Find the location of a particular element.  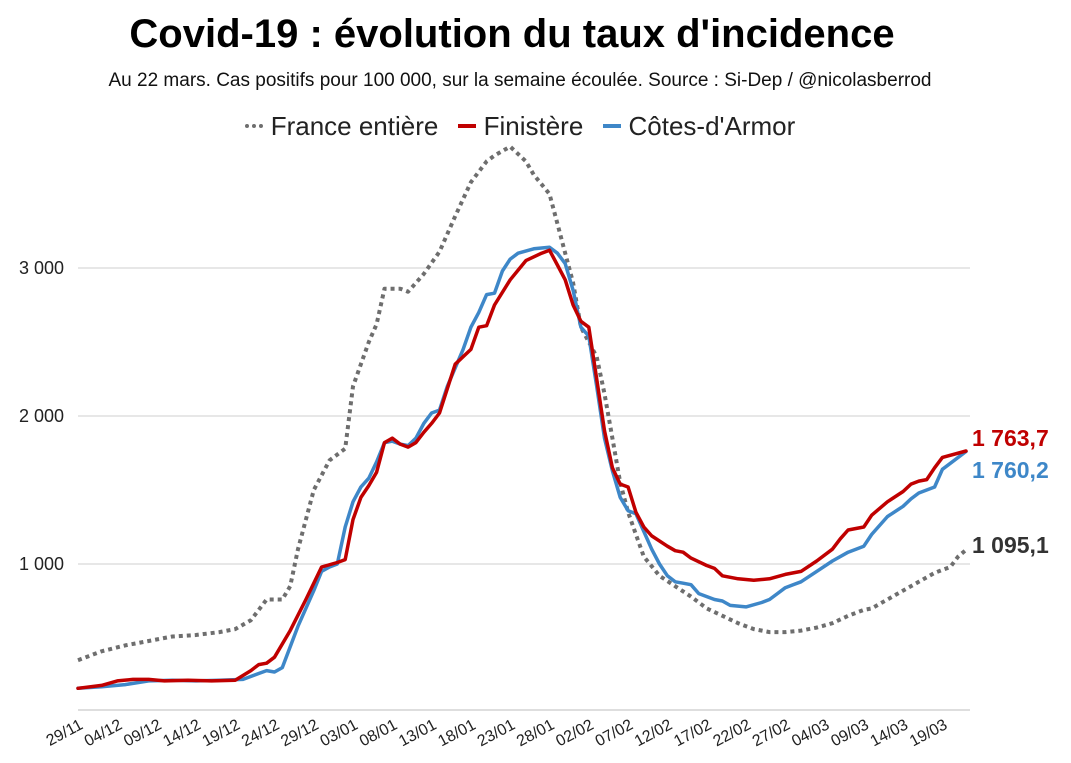

end-label-finistere: 1 763,7 is located at coordinates (1010, 438).